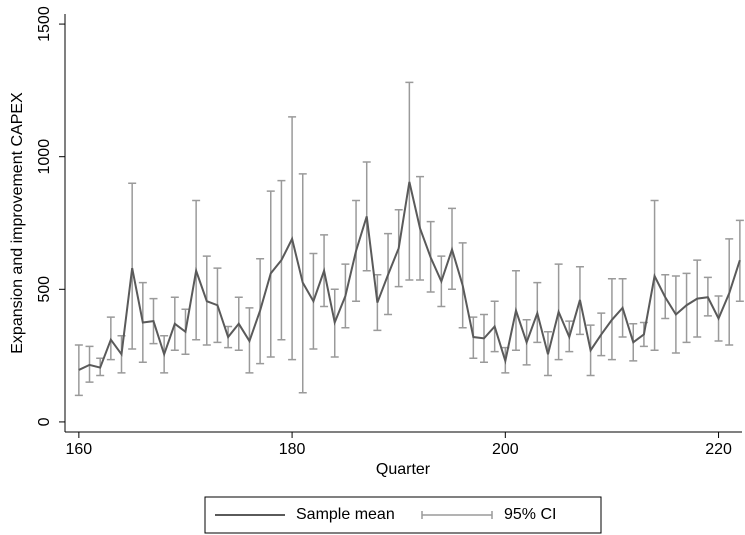 The width and height of the screenshot is (745, 535). Describe the element at coordinates (79, 449) in the screenshot. I see `x-tick-label: 160` at that location.